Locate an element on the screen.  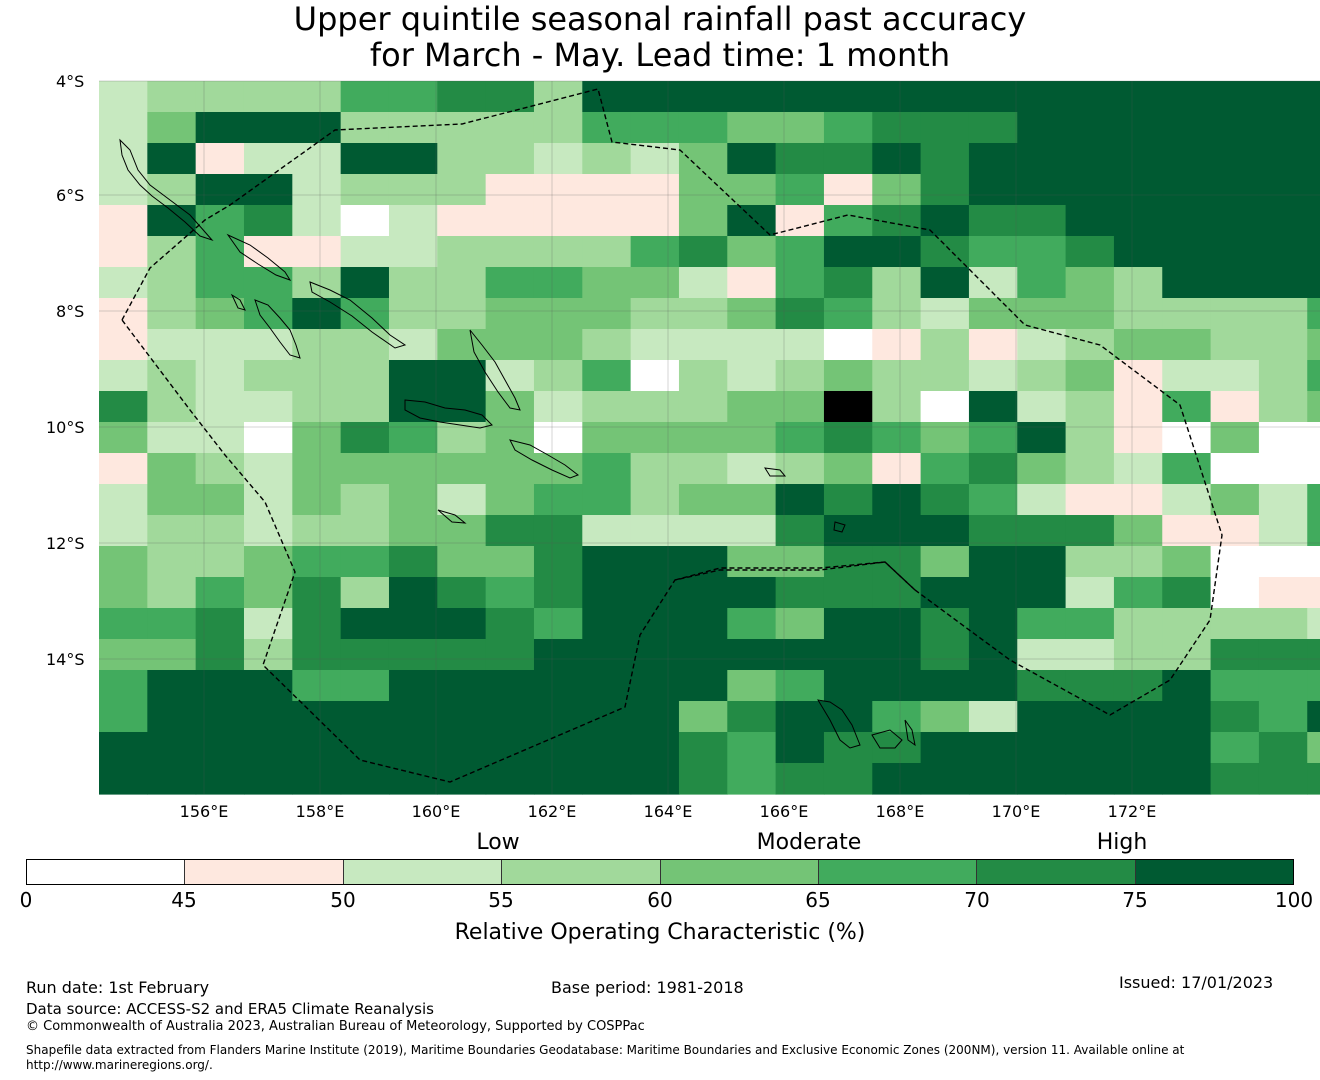
island-new-georgia is located at coordinates (277, 329).